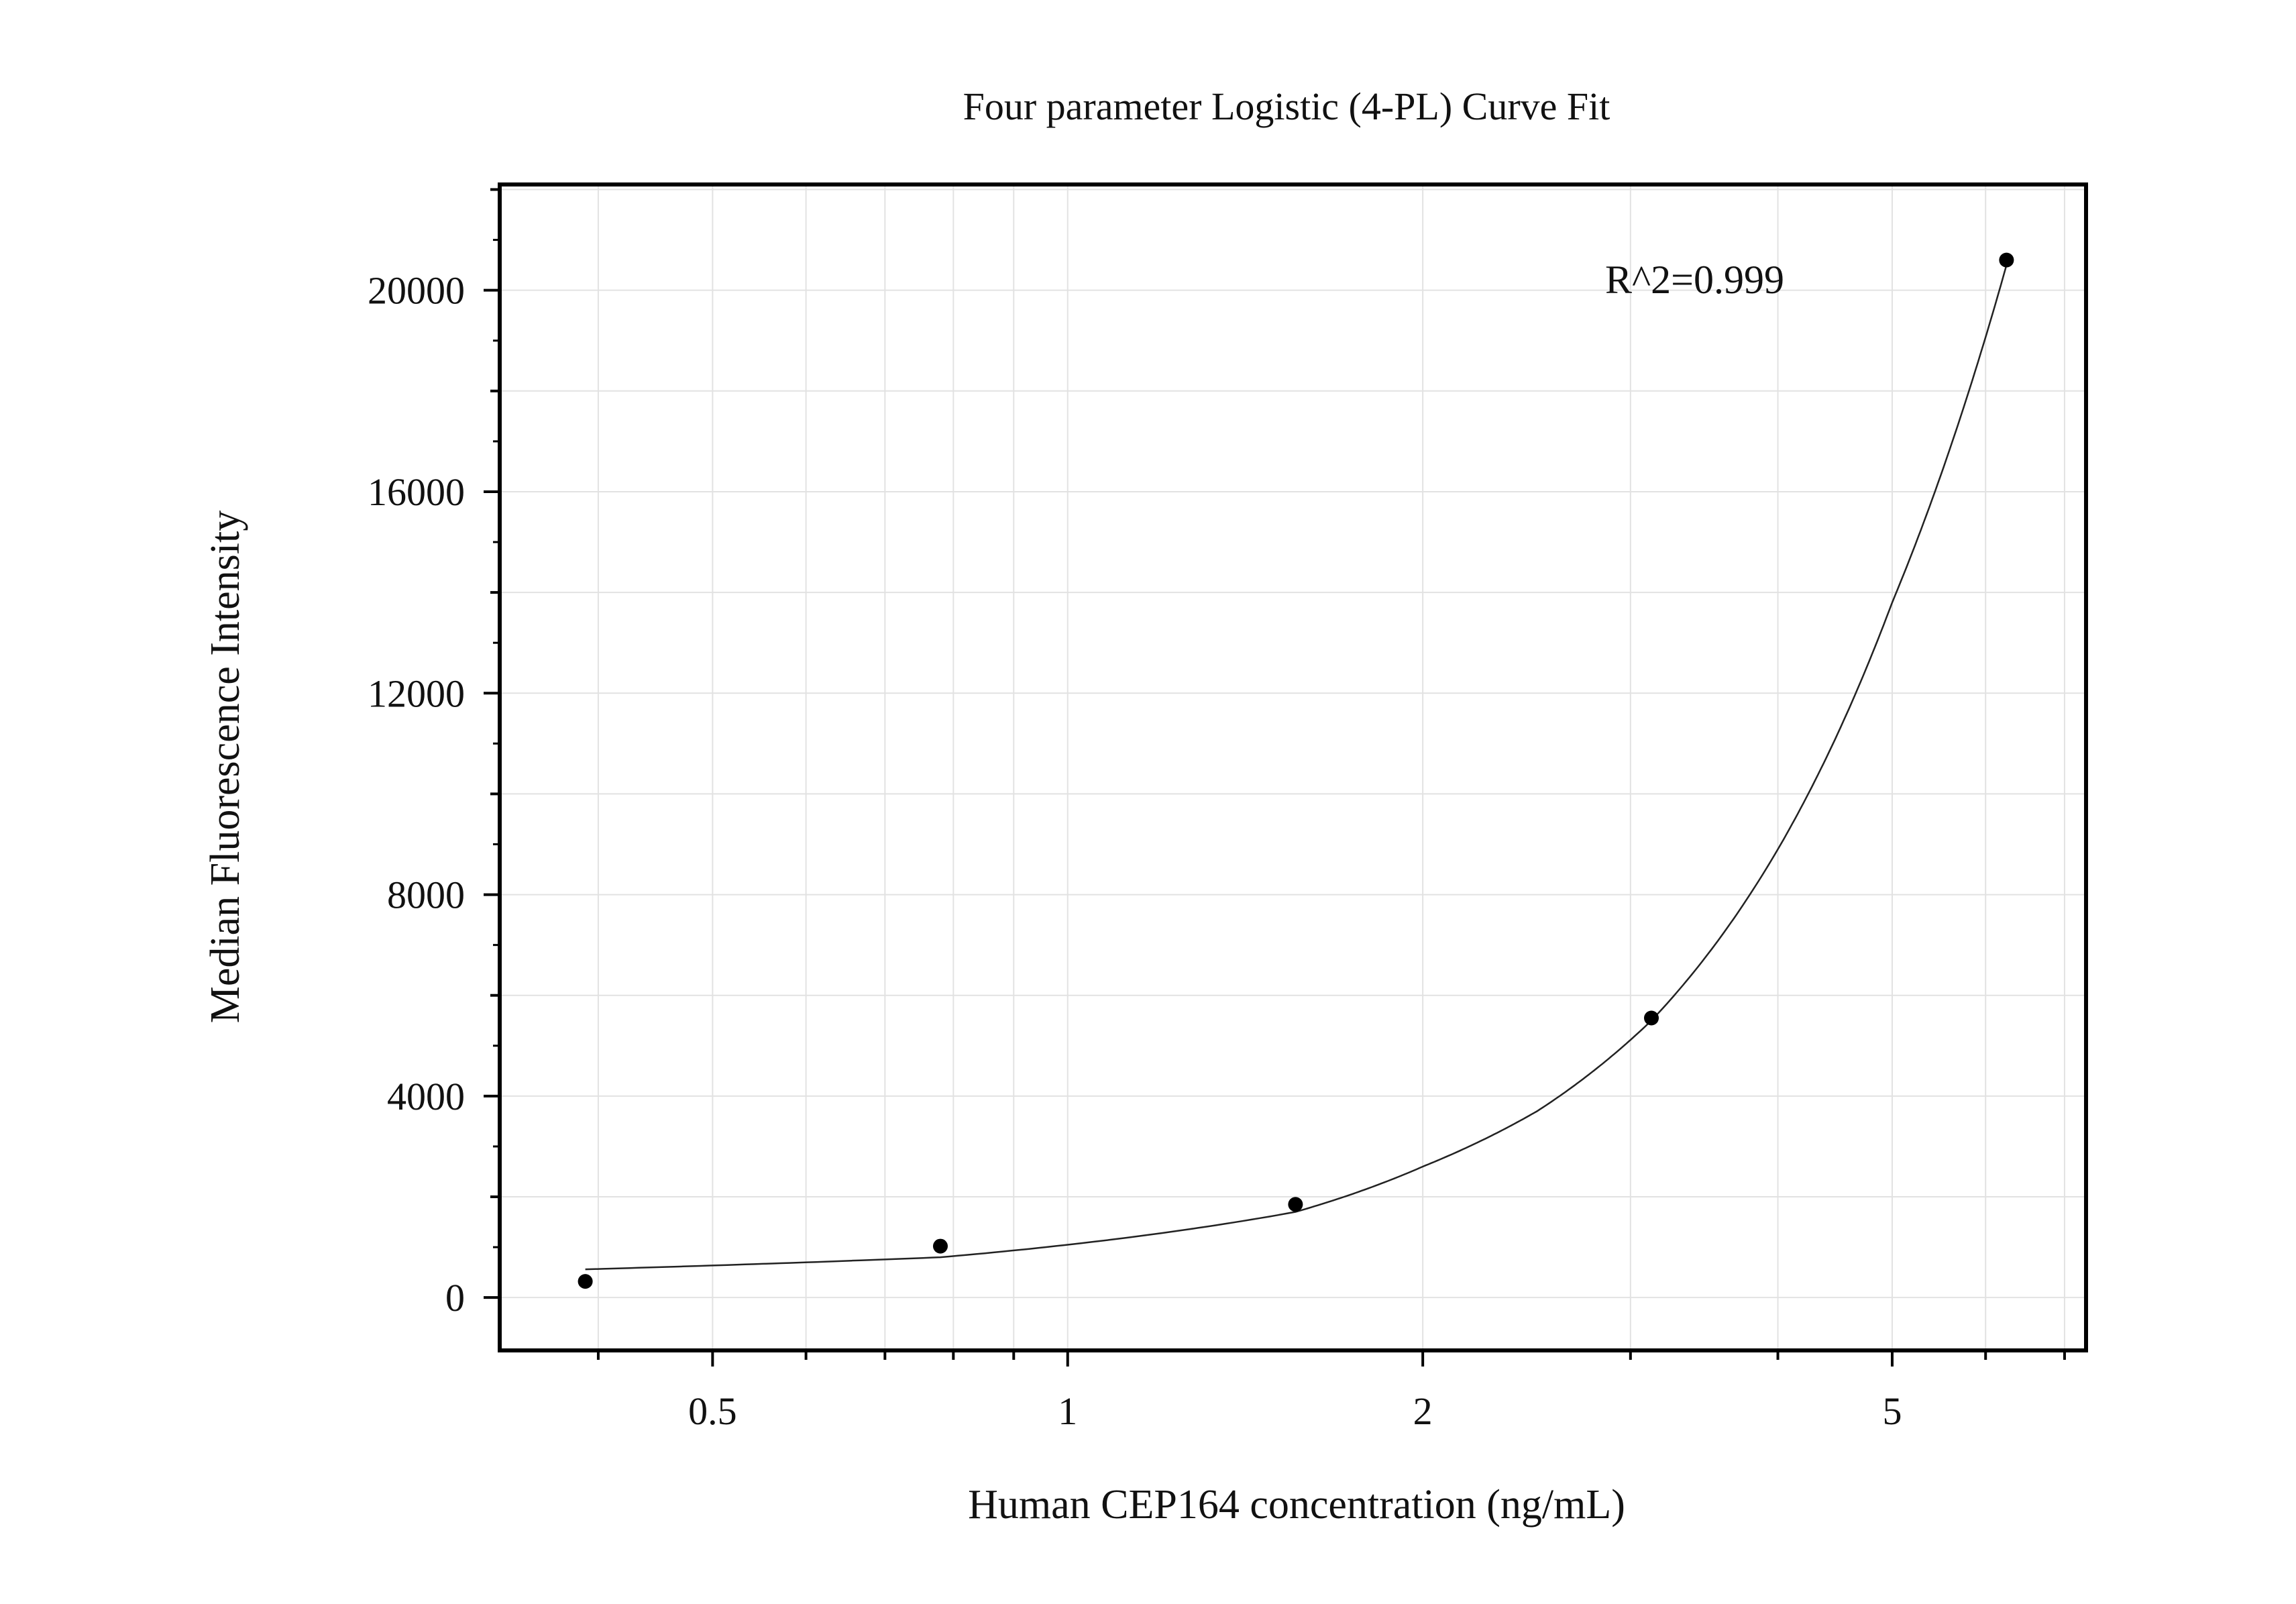  What do you see at coordinates (416, 291) in the screenshot?
I see `y-tick-label: 20000` at bounding box center [416, 291].